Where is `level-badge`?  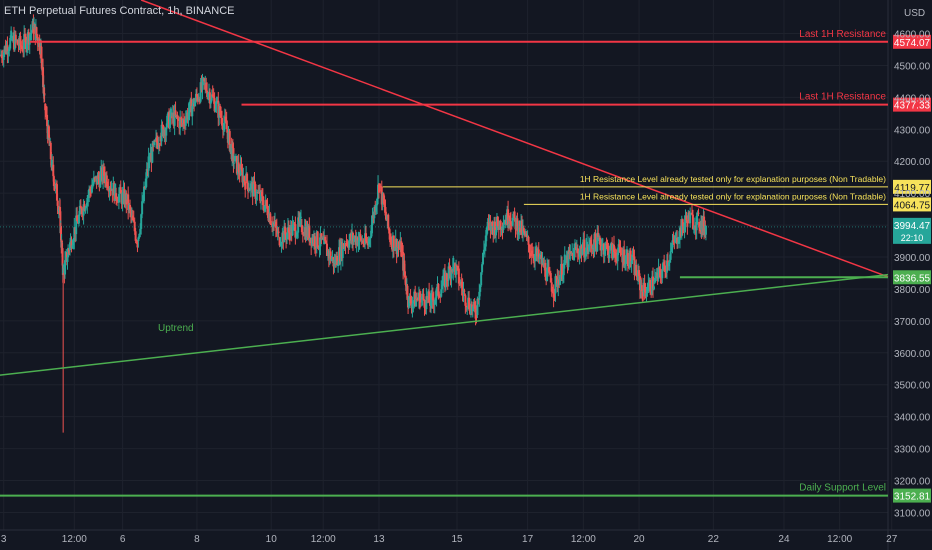 level-badge is located at coordinates (912, 204).